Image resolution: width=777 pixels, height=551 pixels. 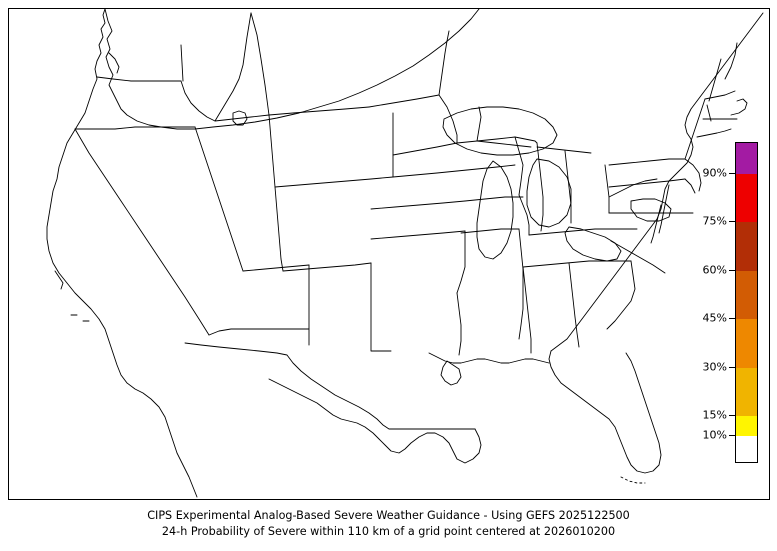 What do you see at coordinates (577, 264) in the screenshot?
I see `state-line-tn-ms-al-ga` at bounding box center [577, 264].